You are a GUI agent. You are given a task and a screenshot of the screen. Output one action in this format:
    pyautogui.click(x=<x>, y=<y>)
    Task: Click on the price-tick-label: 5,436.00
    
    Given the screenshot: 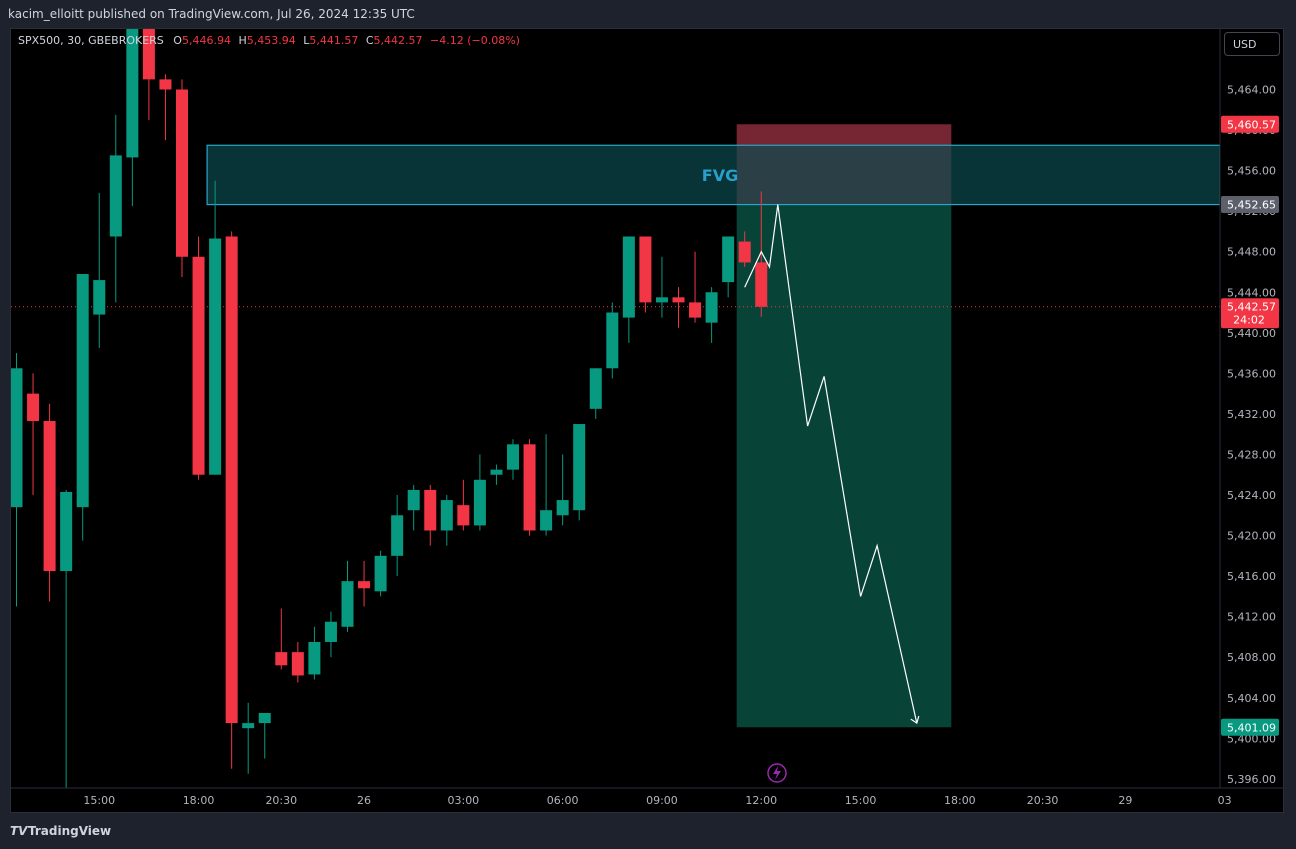 What is the action you would take?
    pyautogui.click(x=1251, y=373)
    